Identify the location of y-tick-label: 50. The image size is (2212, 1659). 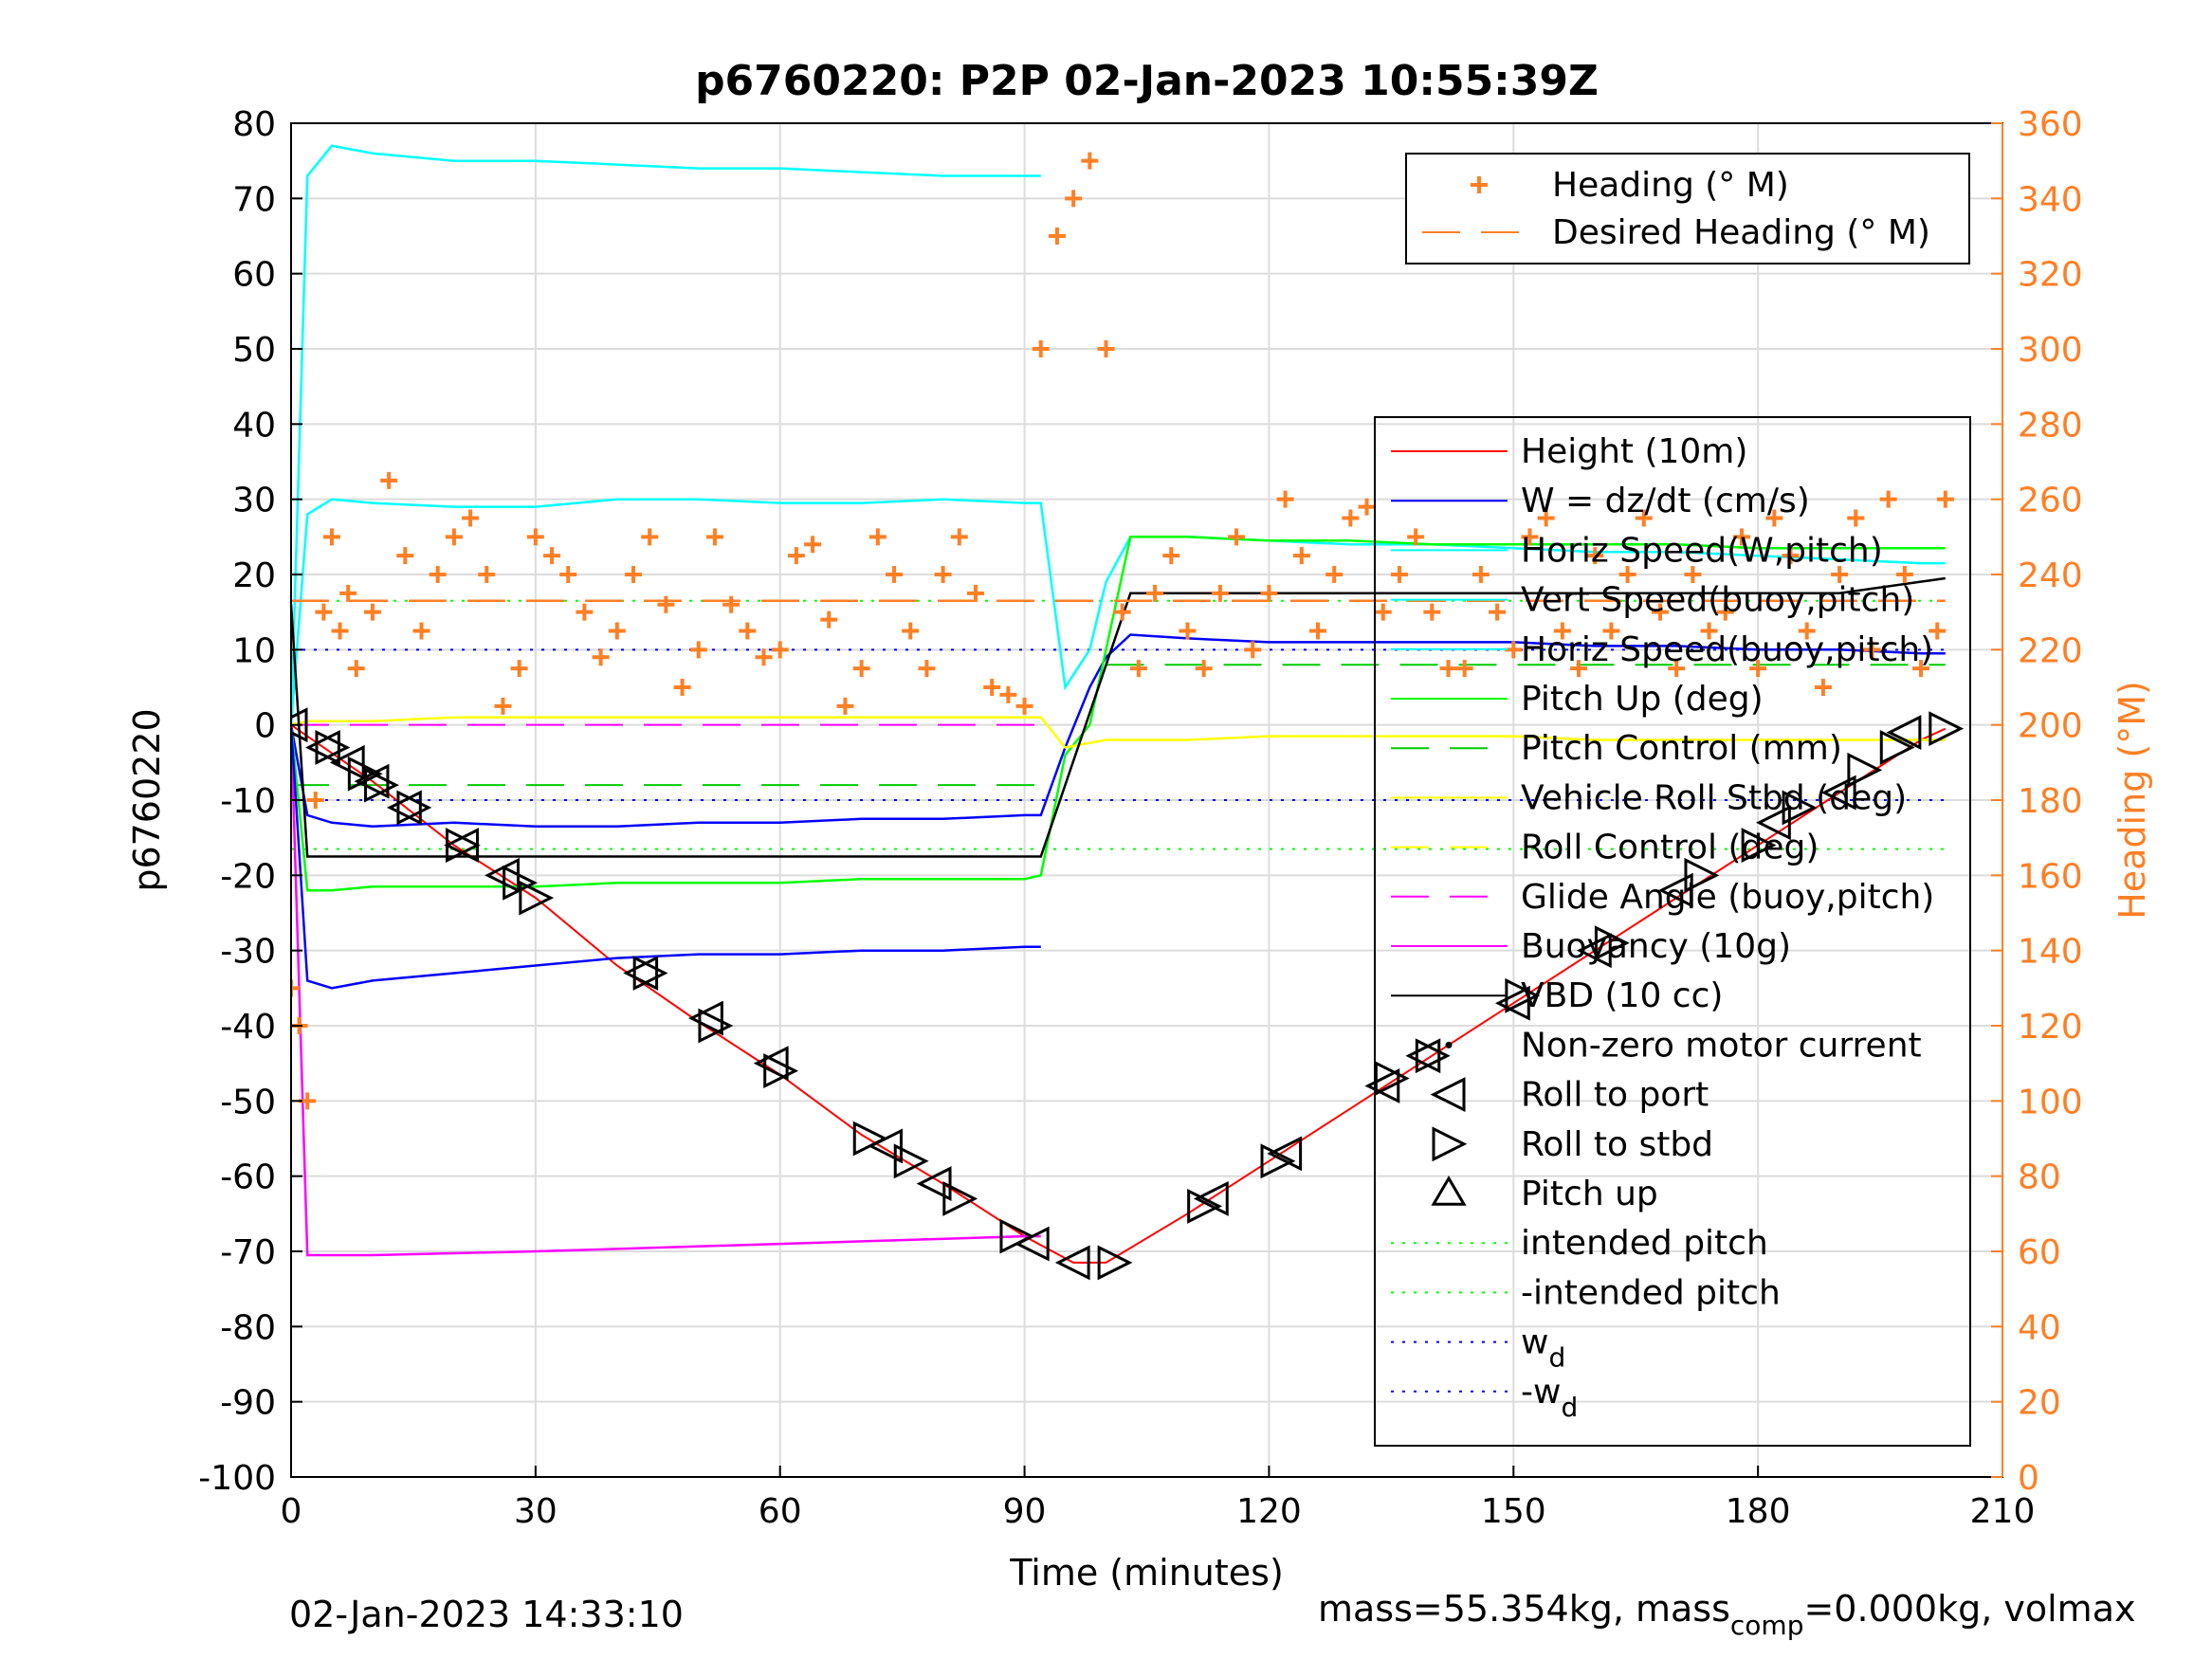
(254, 350).